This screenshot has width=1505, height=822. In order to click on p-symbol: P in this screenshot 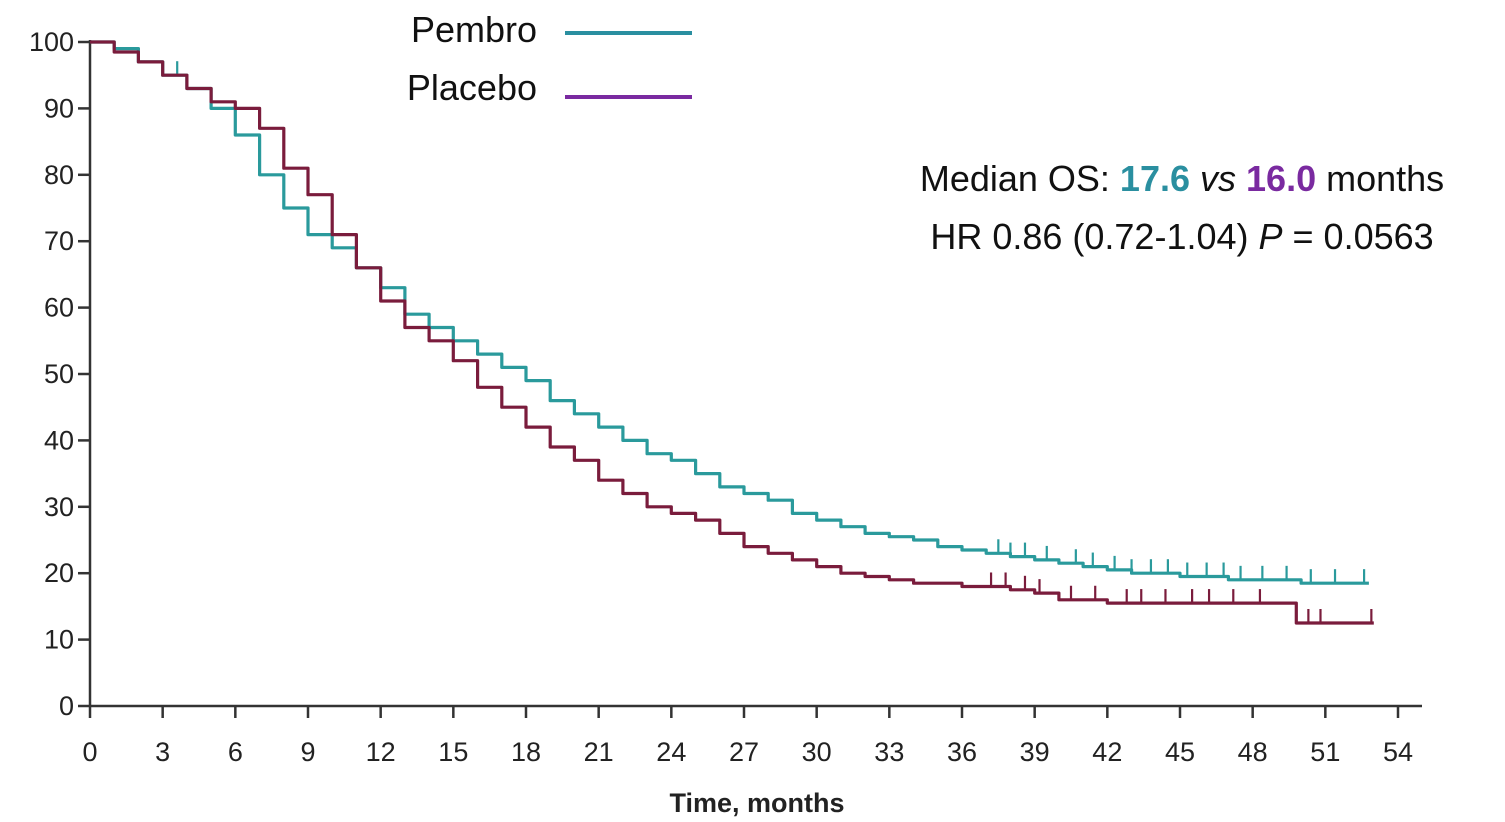, I will do `click(1271, 236)`.